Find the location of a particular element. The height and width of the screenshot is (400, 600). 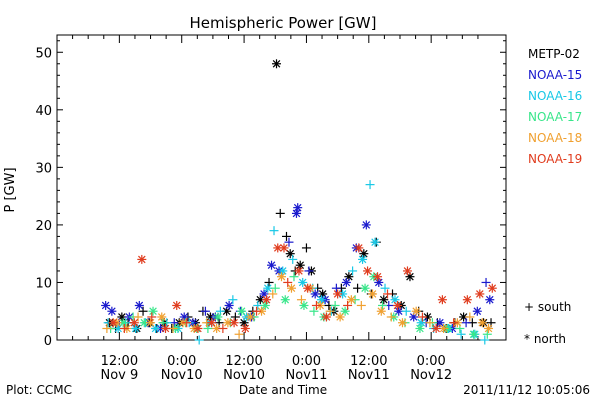

y-axis-label: P [GW] is located at coordinates (10, 189).